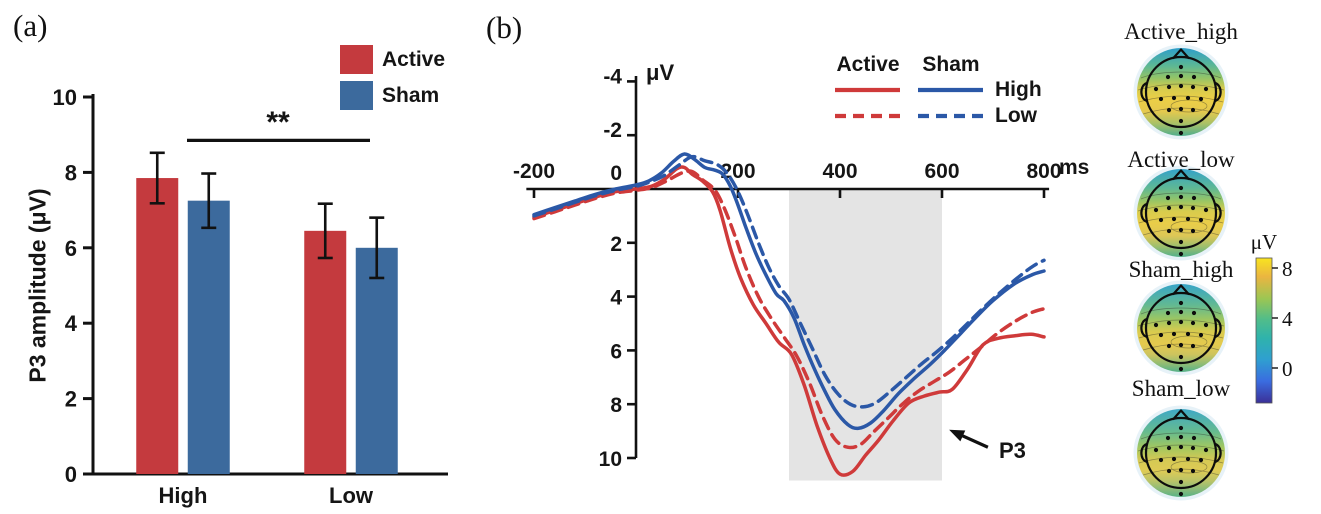 The image size is (1321, 514). Describe the element at coordinates (616, 173) in the screenshot. I see `erp-ytick-label: 0` at that location.